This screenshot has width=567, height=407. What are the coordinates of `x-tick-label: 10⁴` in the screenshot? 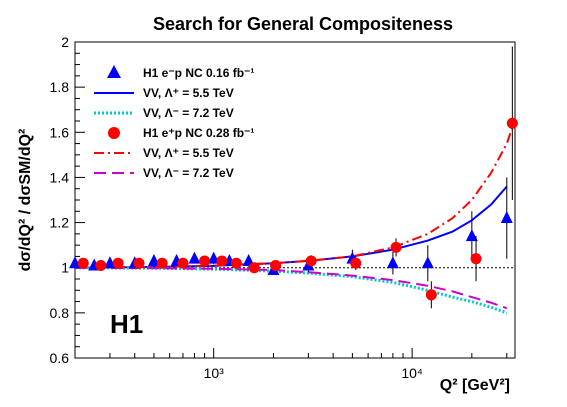 It's located at (412, 373).